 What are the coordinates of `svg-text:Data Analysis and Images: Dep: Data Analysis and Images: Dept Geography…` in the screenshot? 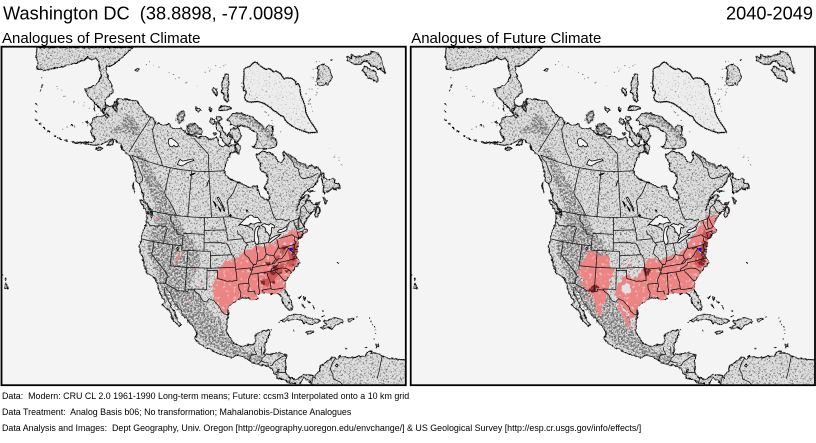 It's located at (321, 428).